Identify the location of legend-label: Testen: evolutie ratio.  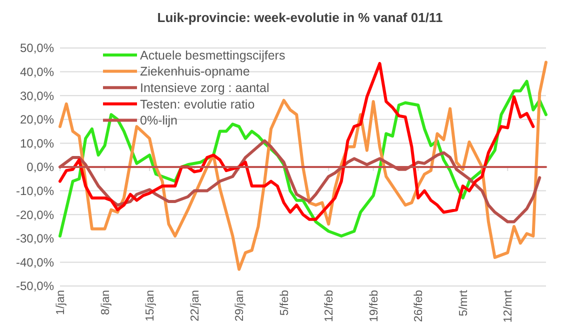
(197, 104).